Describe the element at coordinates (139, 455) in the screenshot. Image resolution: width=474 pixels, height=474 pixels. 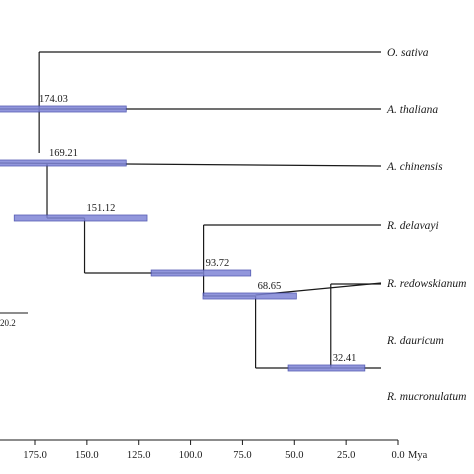
I see `tick-label: 125.0` at that location.